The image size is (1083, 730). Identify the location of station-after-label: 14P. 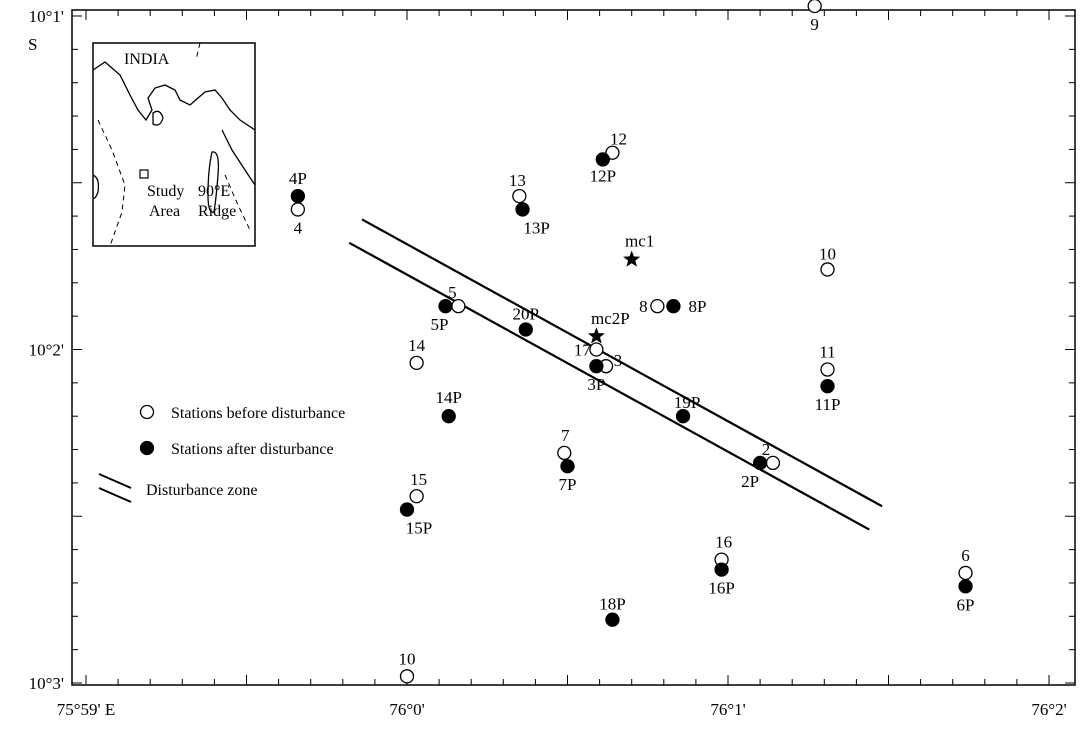
(448, 397).